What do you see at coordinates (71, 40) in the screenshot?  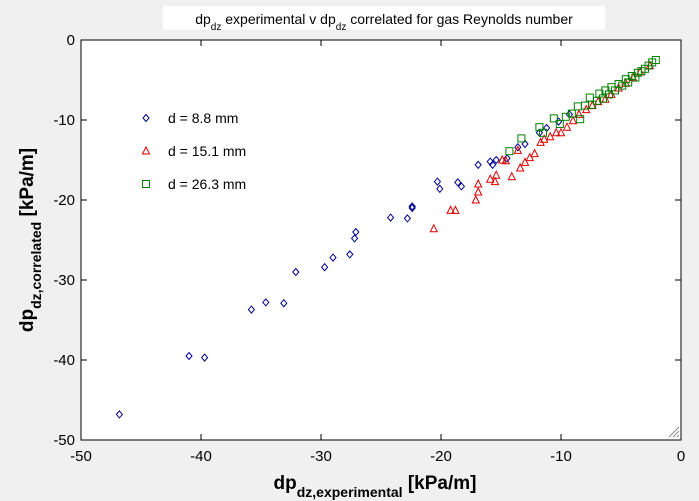 I see `y-tick-label: 0` at bounding box center [71, 40].